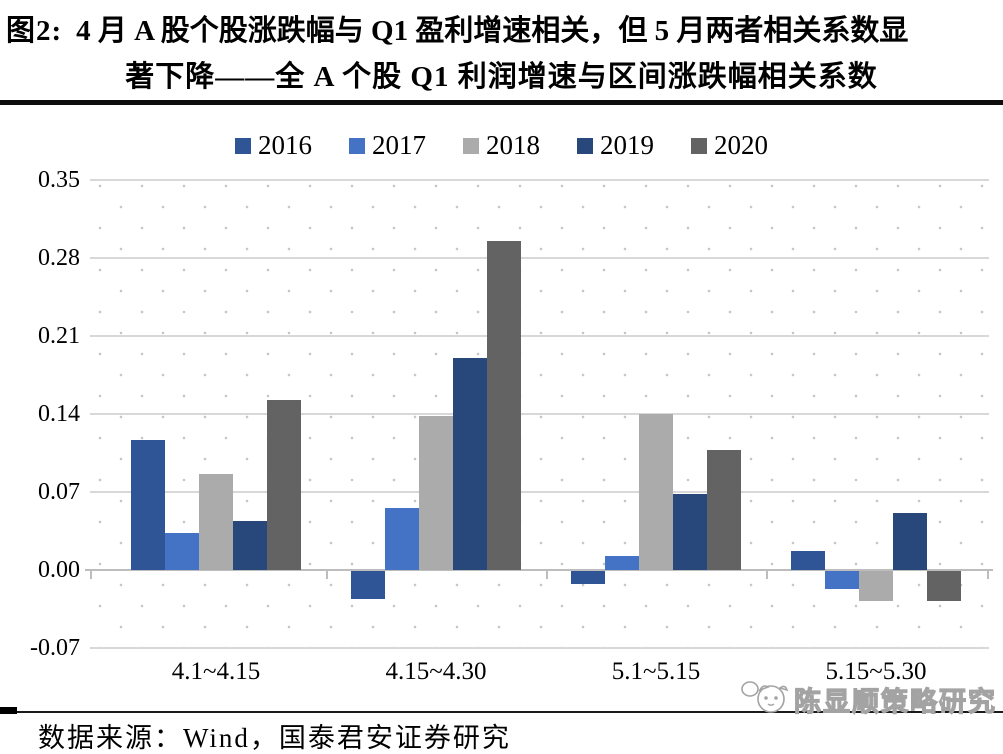 The height and width of the screenshot is (754, 1003). Describe the element at coordinates (59, 336) in the screenshot. I see `y-tick-label-0.21: 0.21` at that location.